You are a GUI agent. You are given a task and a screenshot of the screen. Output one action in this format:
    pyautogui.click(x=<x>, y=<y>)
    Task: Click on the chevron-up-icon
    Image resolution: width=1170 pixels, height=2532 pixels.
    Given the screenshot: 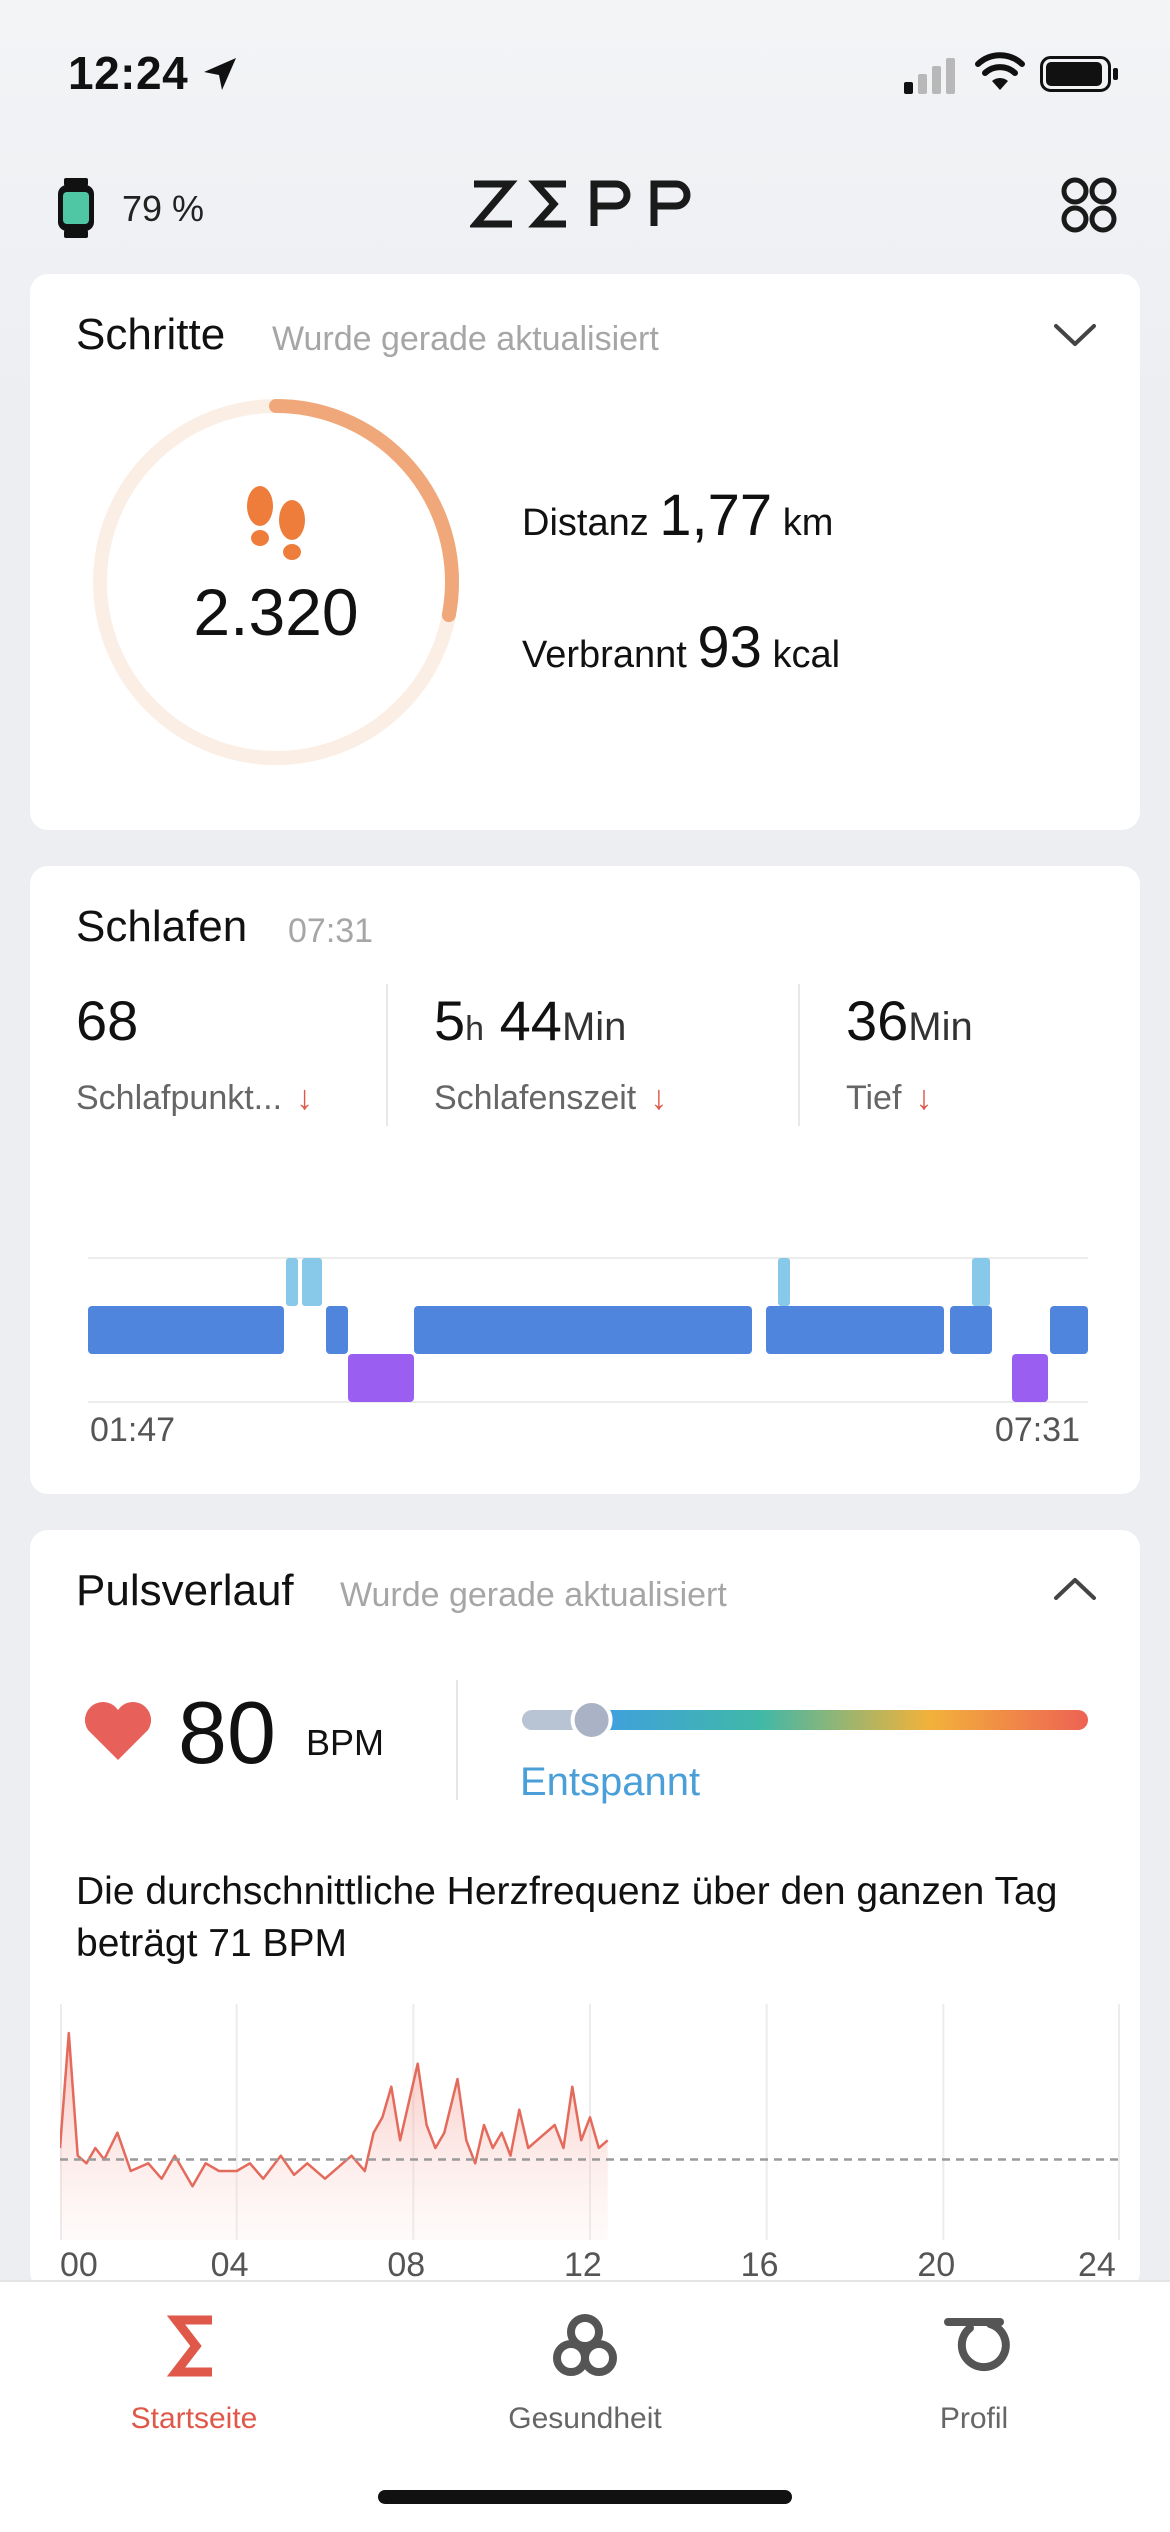 What is the action you would take?
    pyautogui.click(x=1075, y=1589)
    